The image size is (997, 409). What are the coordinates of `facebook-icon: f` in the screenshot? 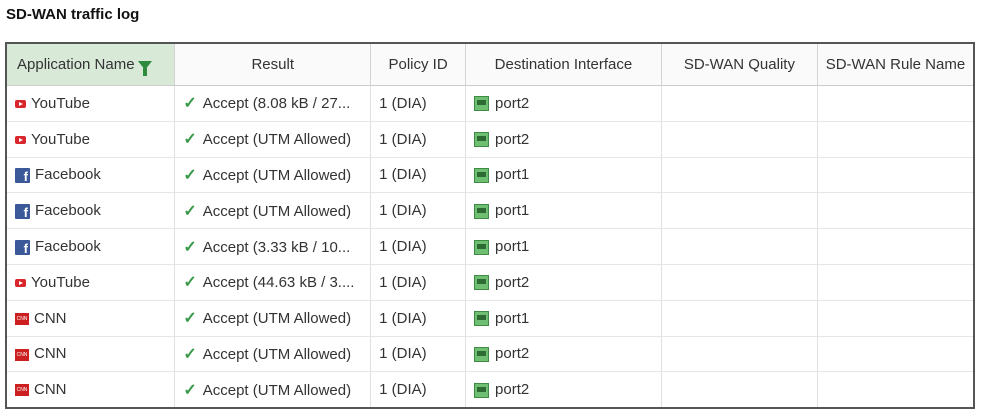 It's located at (22, 247).